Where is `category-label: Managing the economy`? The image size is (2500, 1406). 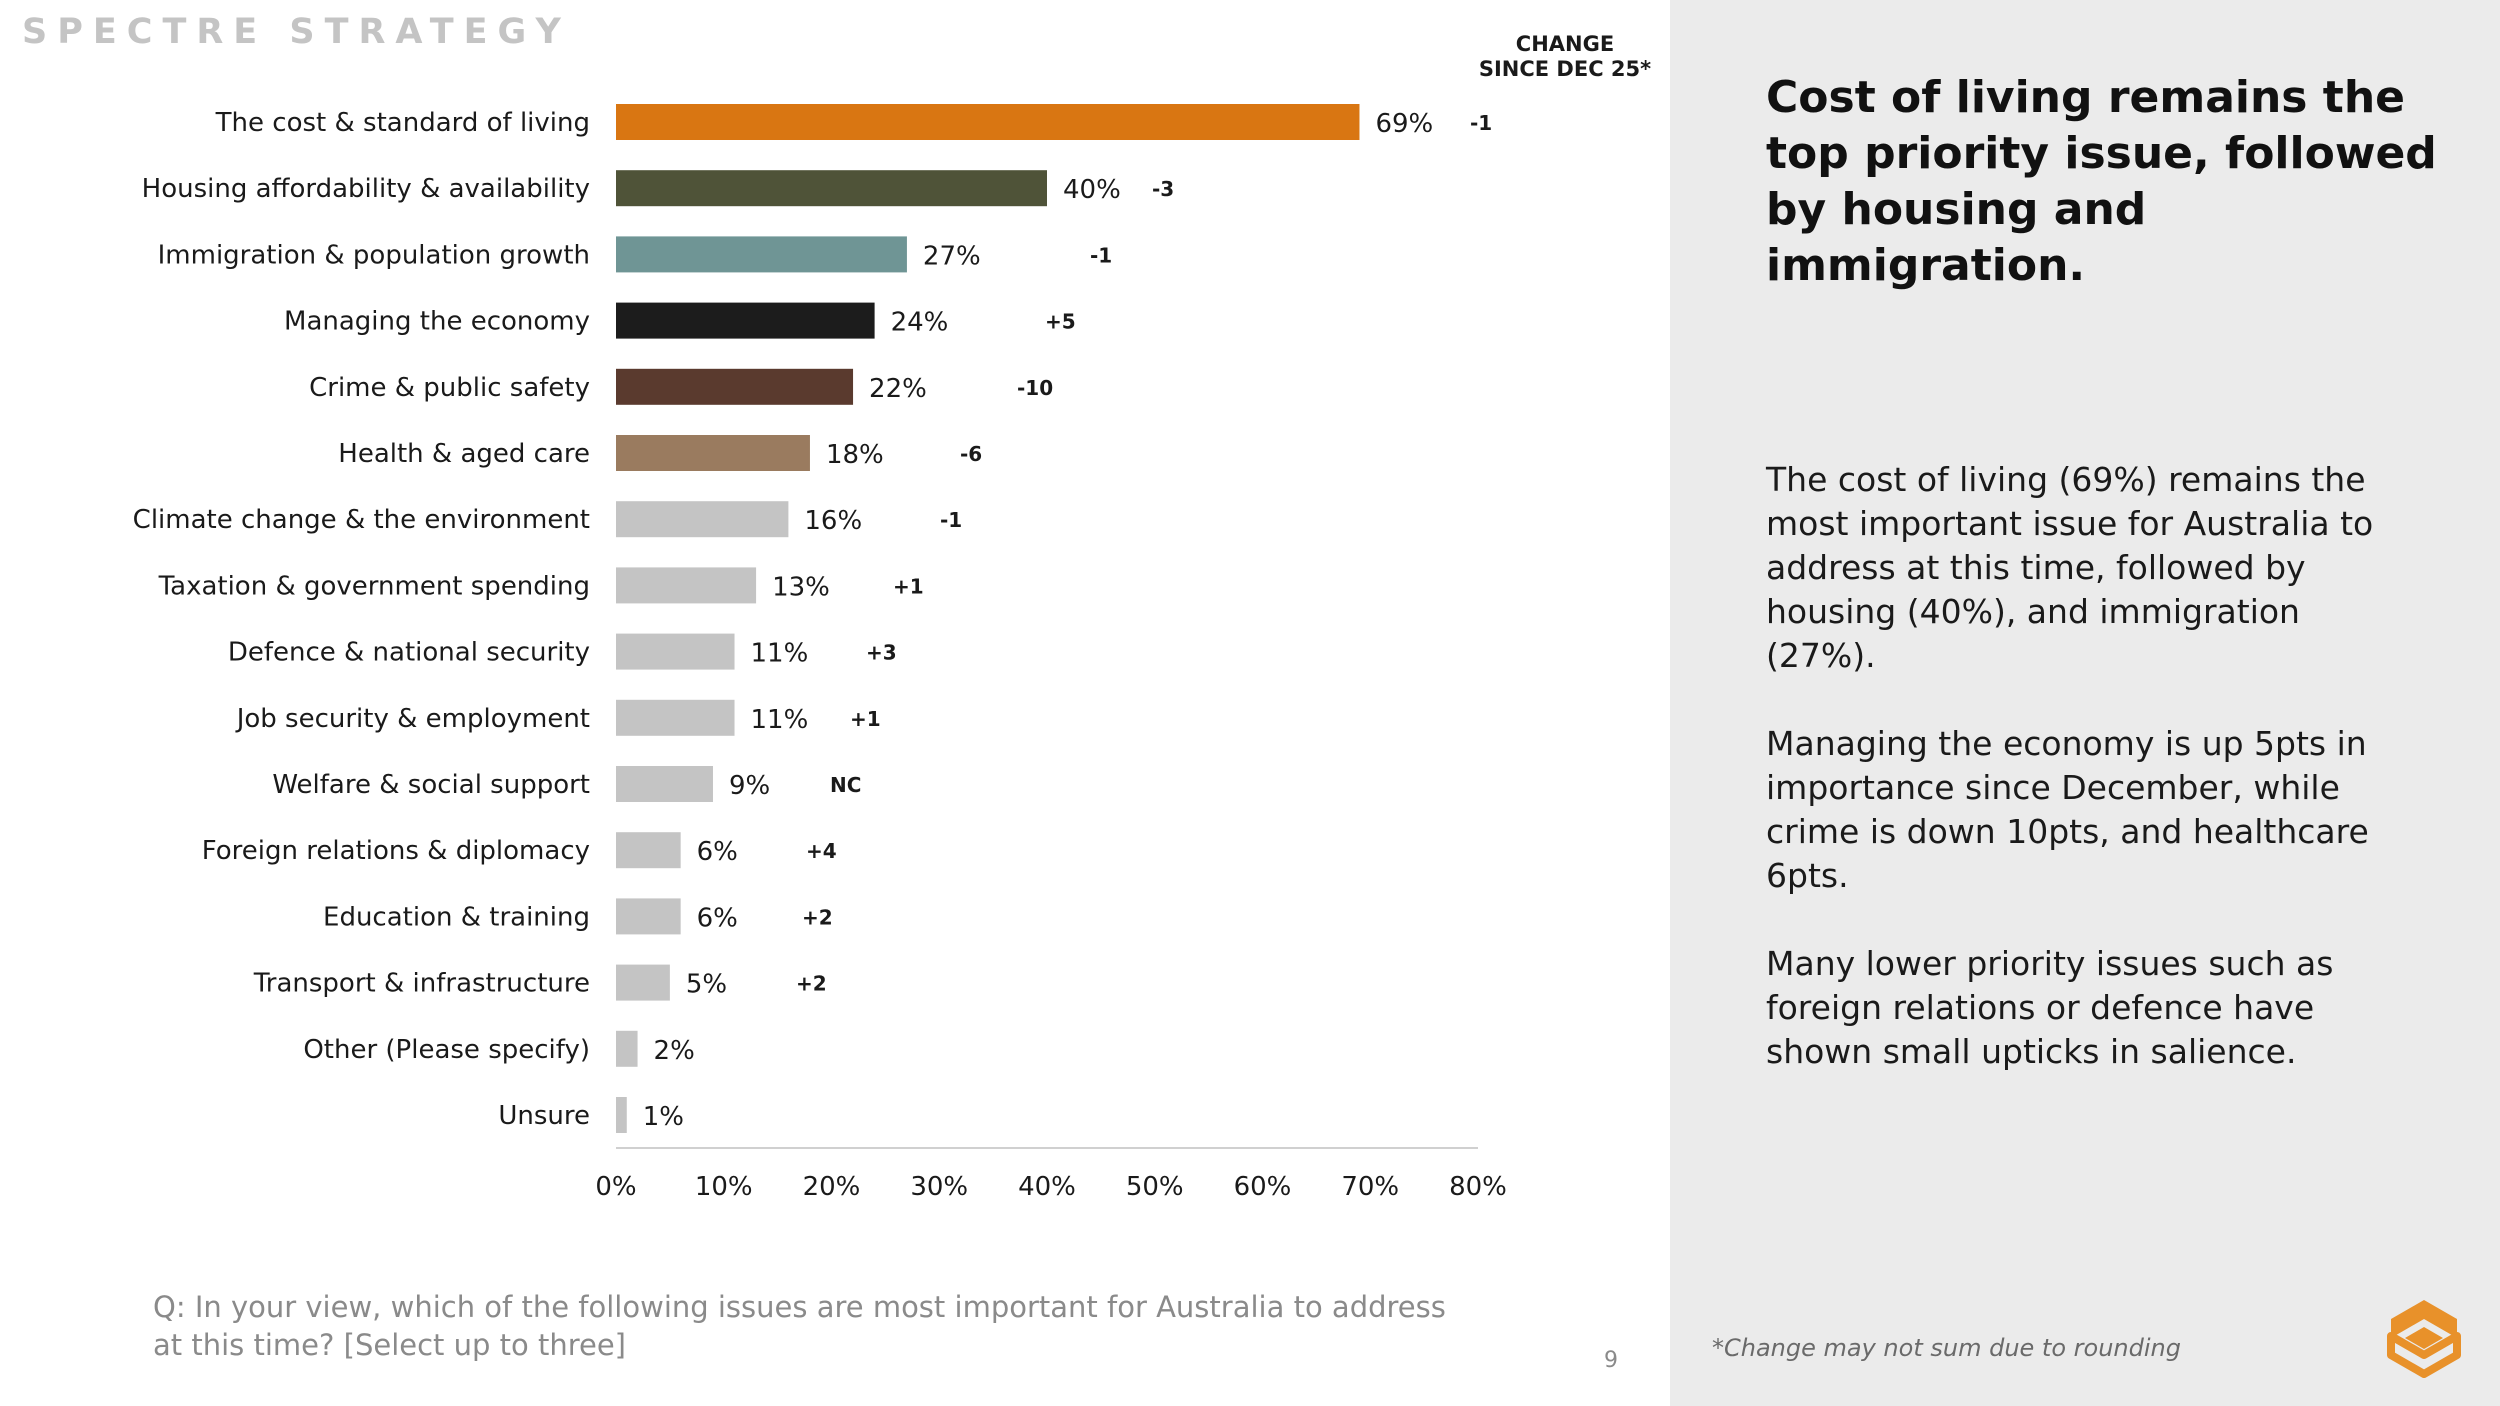 category-label: Managing the economy is located at coordinates (437, 322).